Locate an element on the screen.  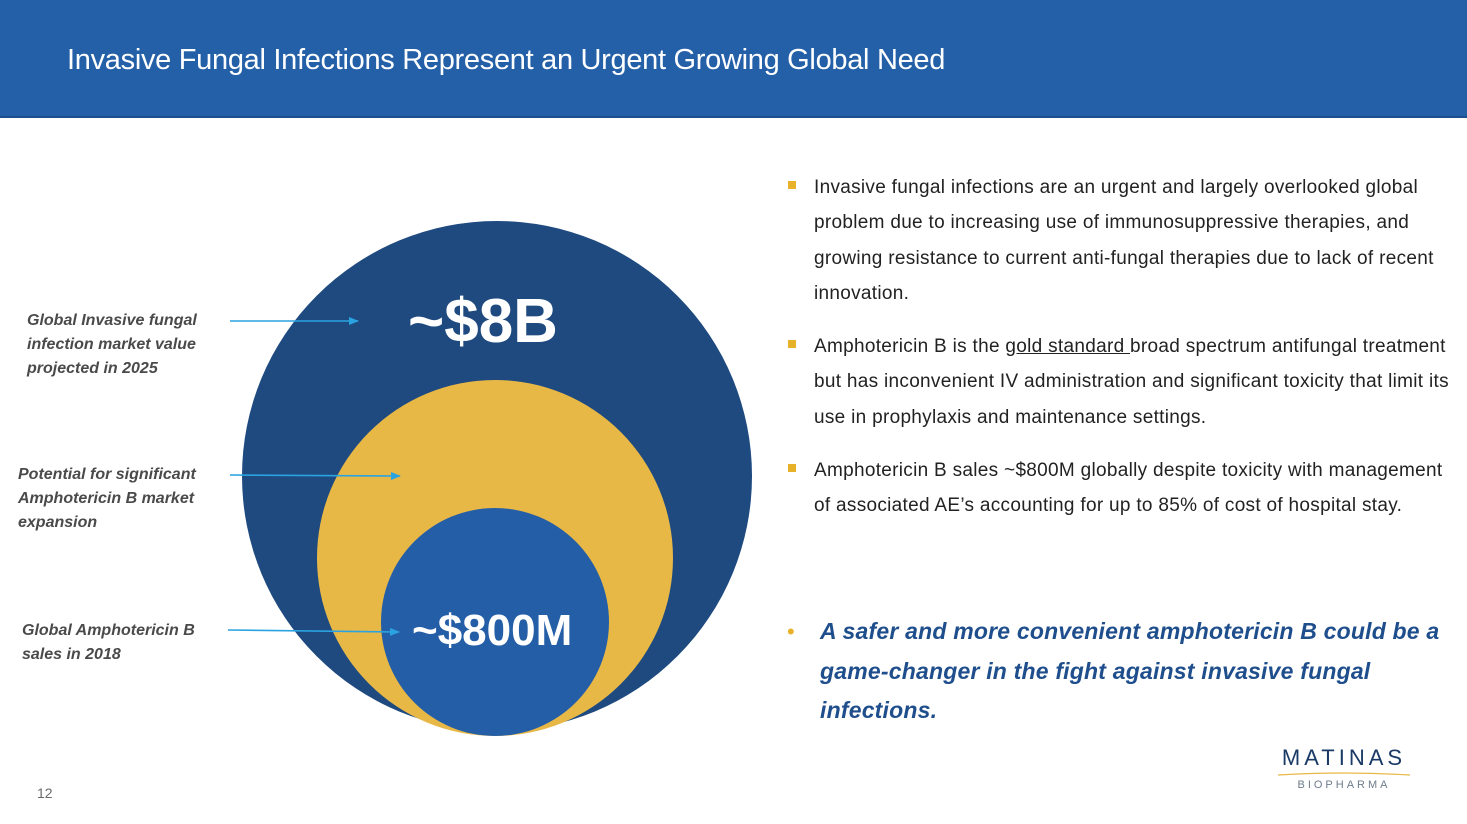
company-logo: MATINAS BIOPHARMA is located at coordinates (1344, 769).